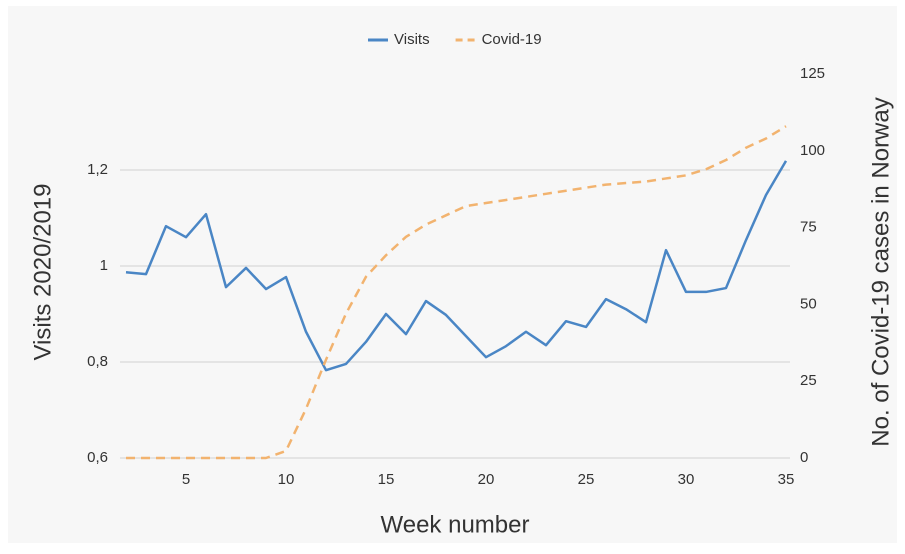 Image resolution: width=905 pixels, height=554 pixels. Describe the element at coordinates (586, 479) in the screenshot. I see `x-tick-label: 25` at that location.